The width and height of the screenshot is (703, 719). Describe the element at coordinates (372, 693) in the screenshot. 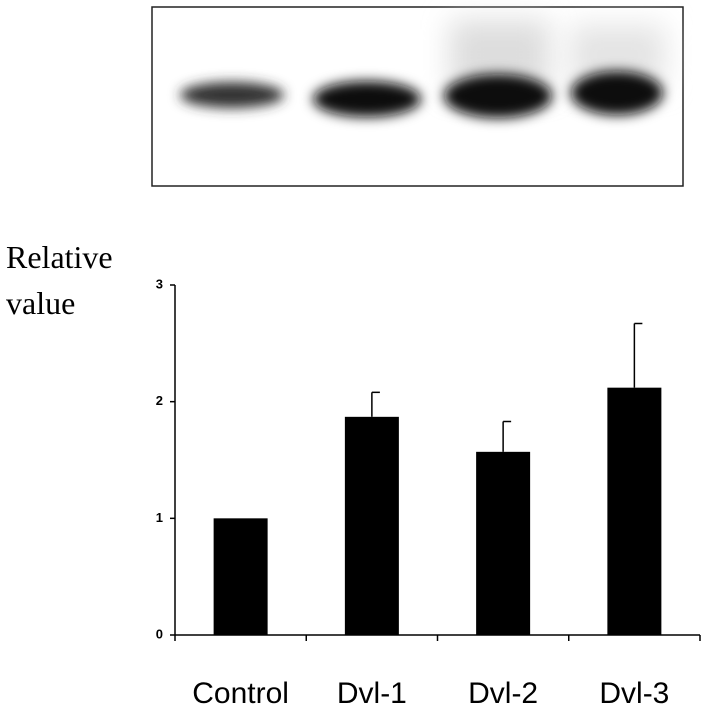

I see `x-tick-label: Dvl-1` at that location.